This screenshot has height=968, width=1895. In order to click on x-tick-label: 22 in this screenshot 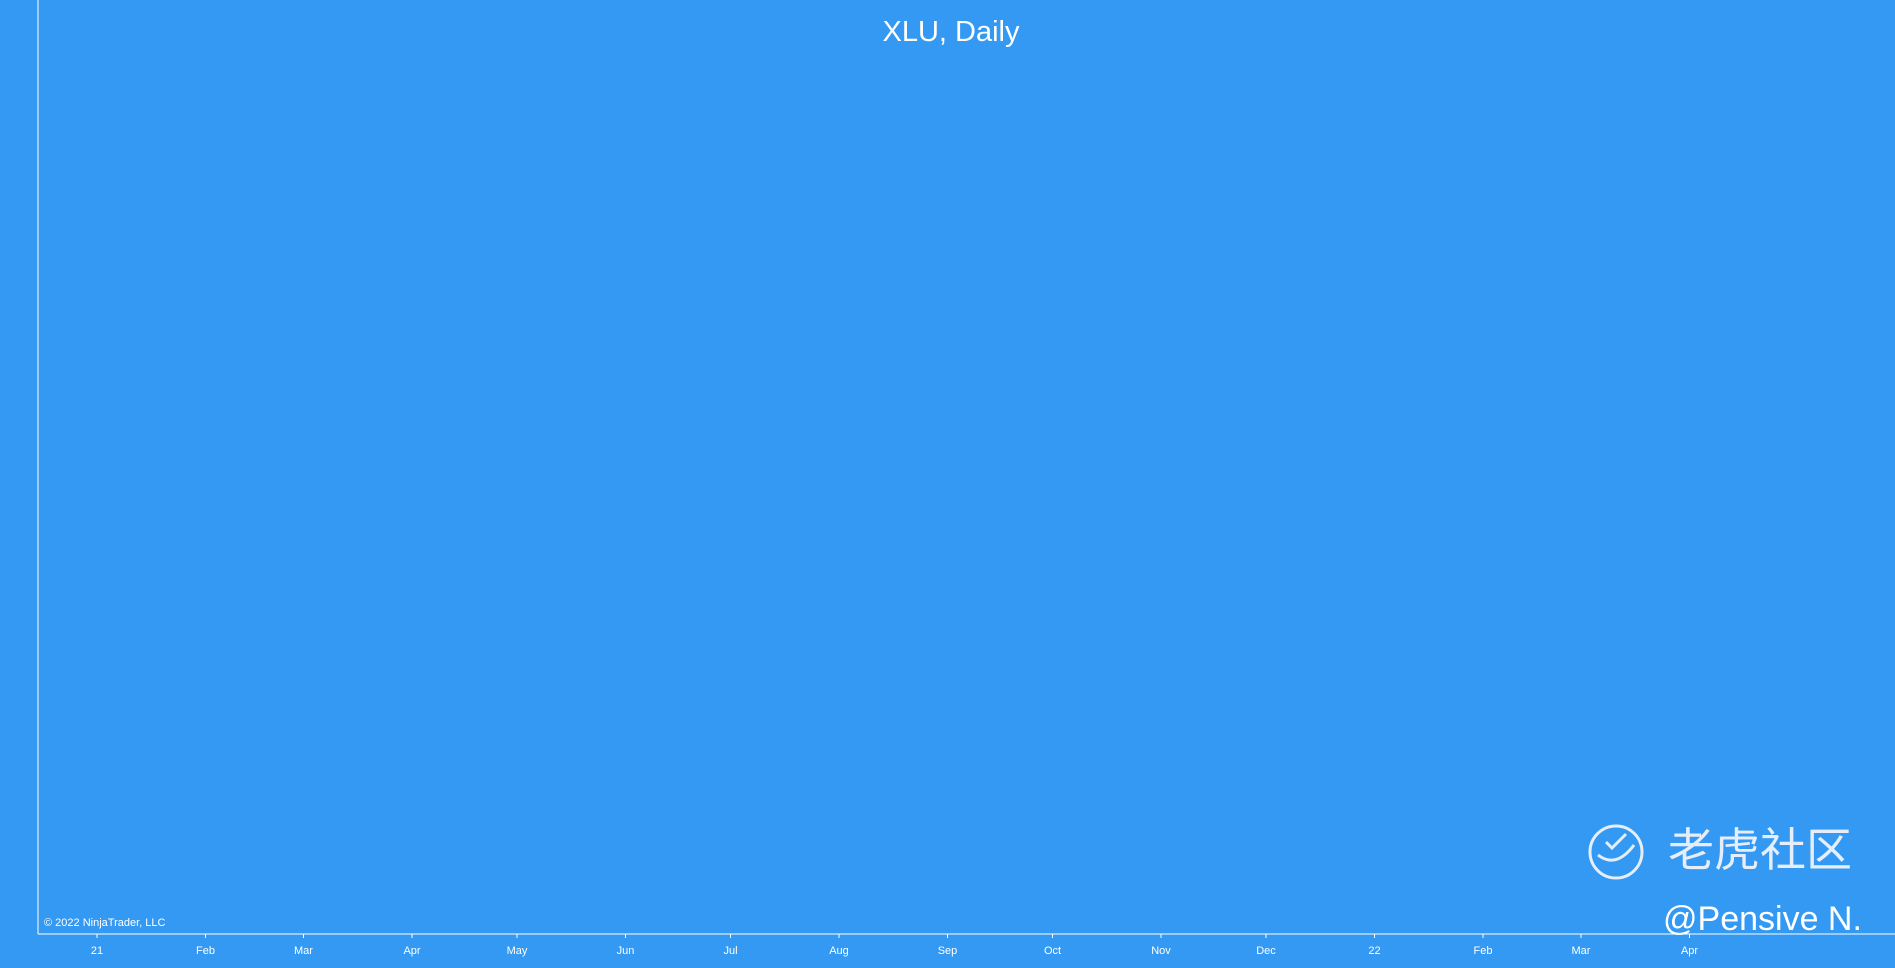, I will do `click(1374, 951)`.